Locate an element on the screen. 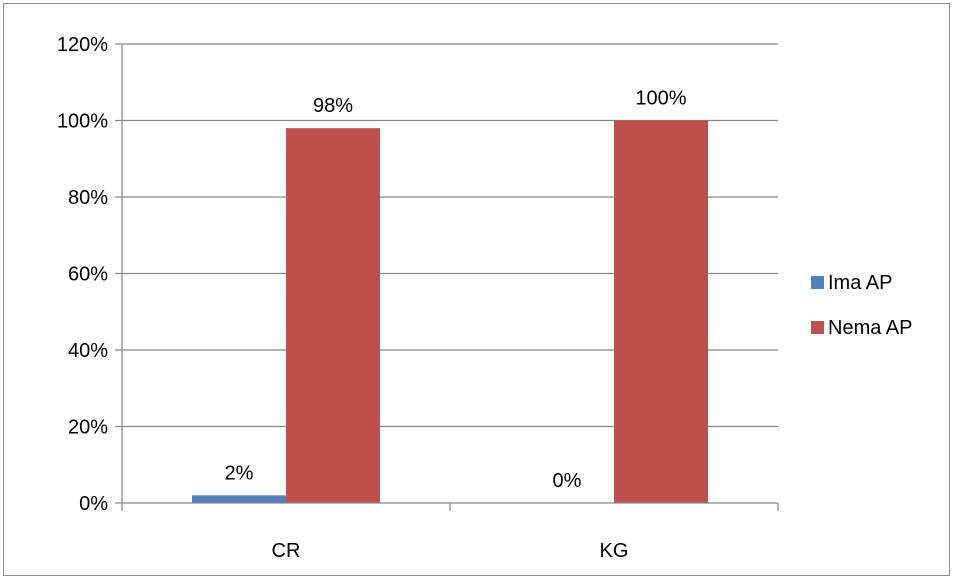  legend: Ima AP Nema AP is located at coordinates (861, 305).